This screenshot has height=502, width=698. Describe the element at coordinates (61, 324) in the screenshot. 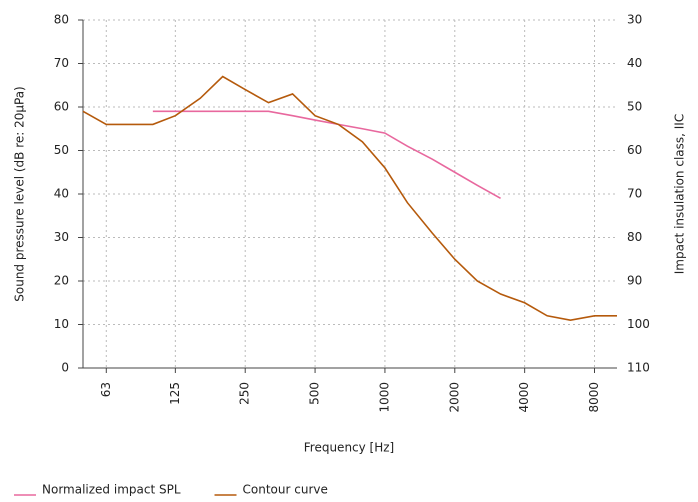

I see `y-tick-label: 10` at that location.